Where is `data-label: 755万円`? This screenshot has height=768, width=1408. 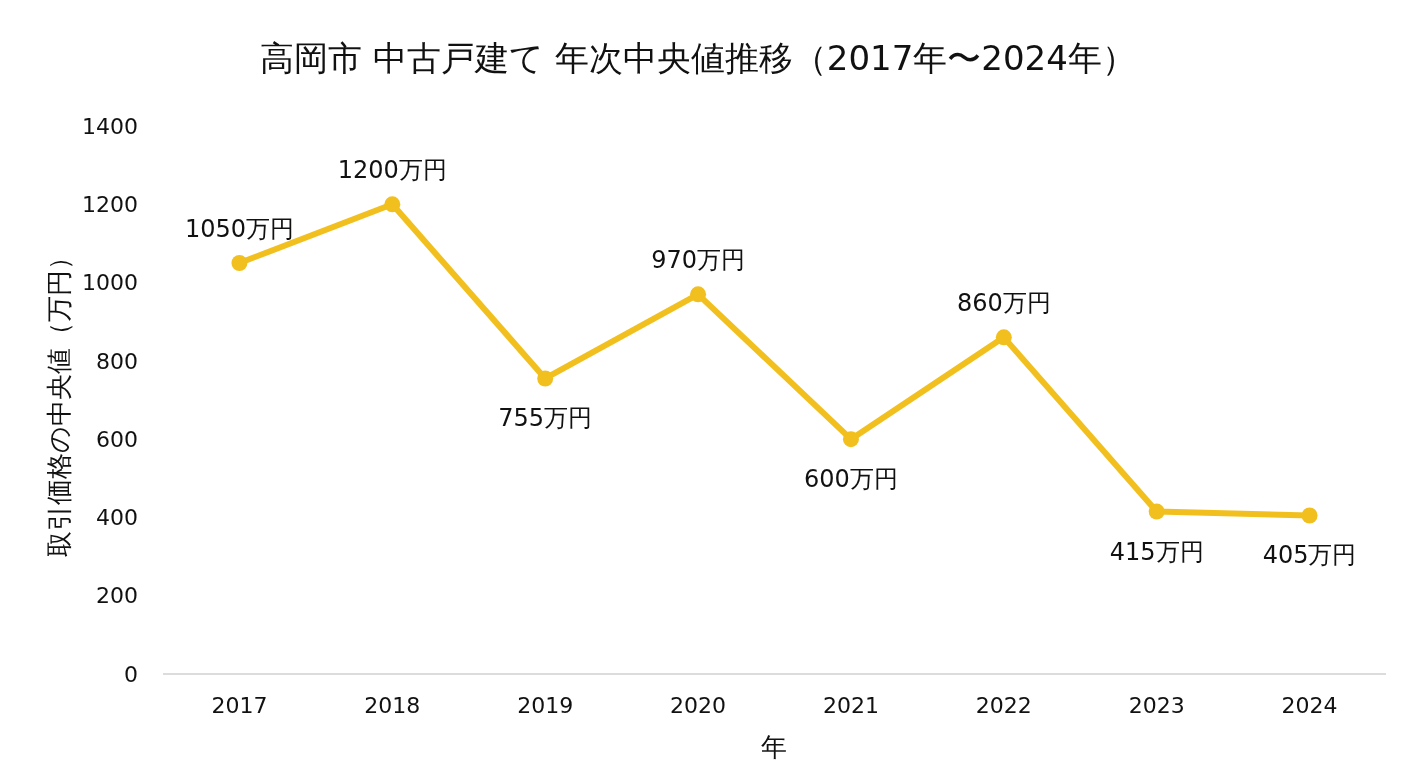
data-label: 755万円 is located at coordinates (545, 418).